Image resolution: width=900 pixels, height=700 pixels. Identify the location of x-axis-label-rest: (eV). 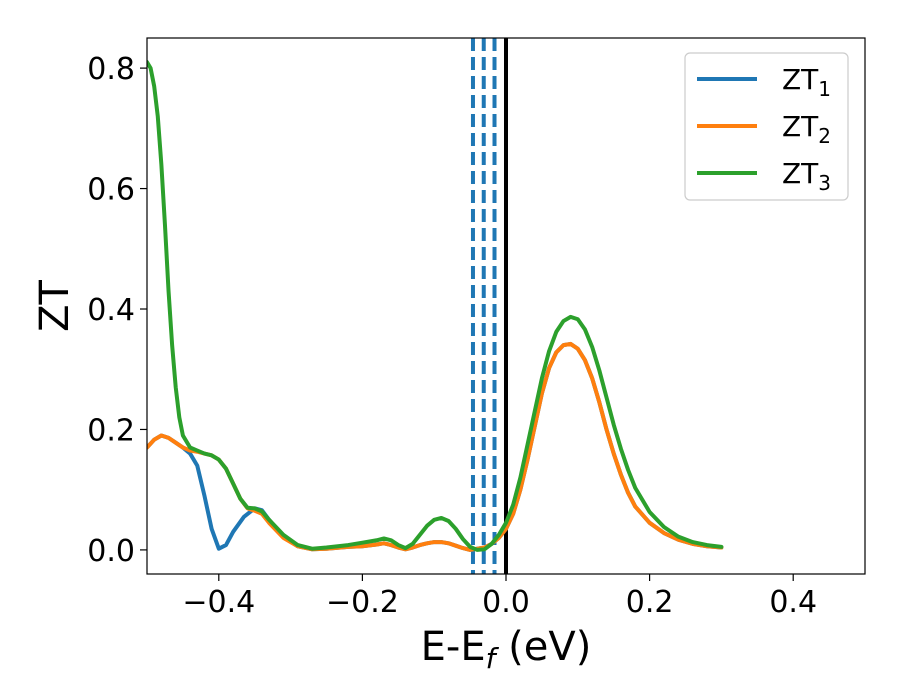
(543, 647).